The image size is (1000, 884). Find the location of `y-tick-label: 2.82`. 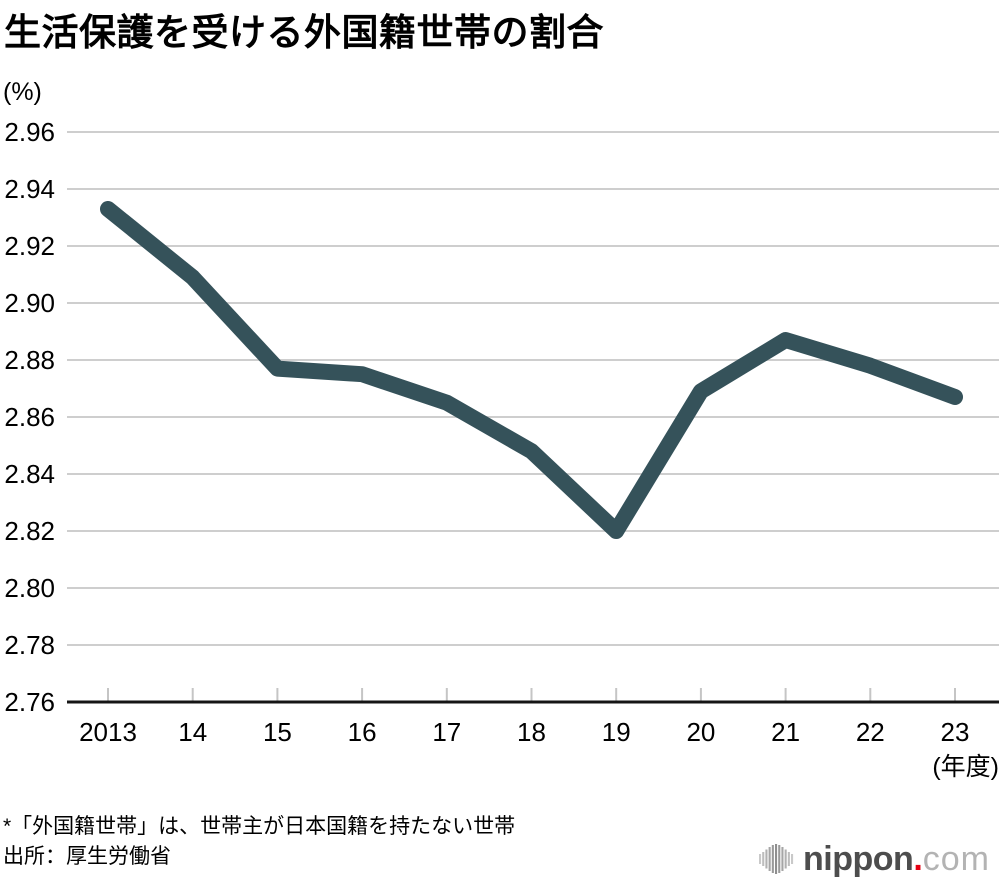

y-tick-label: 2.82 is located at coordinates (29, 531).